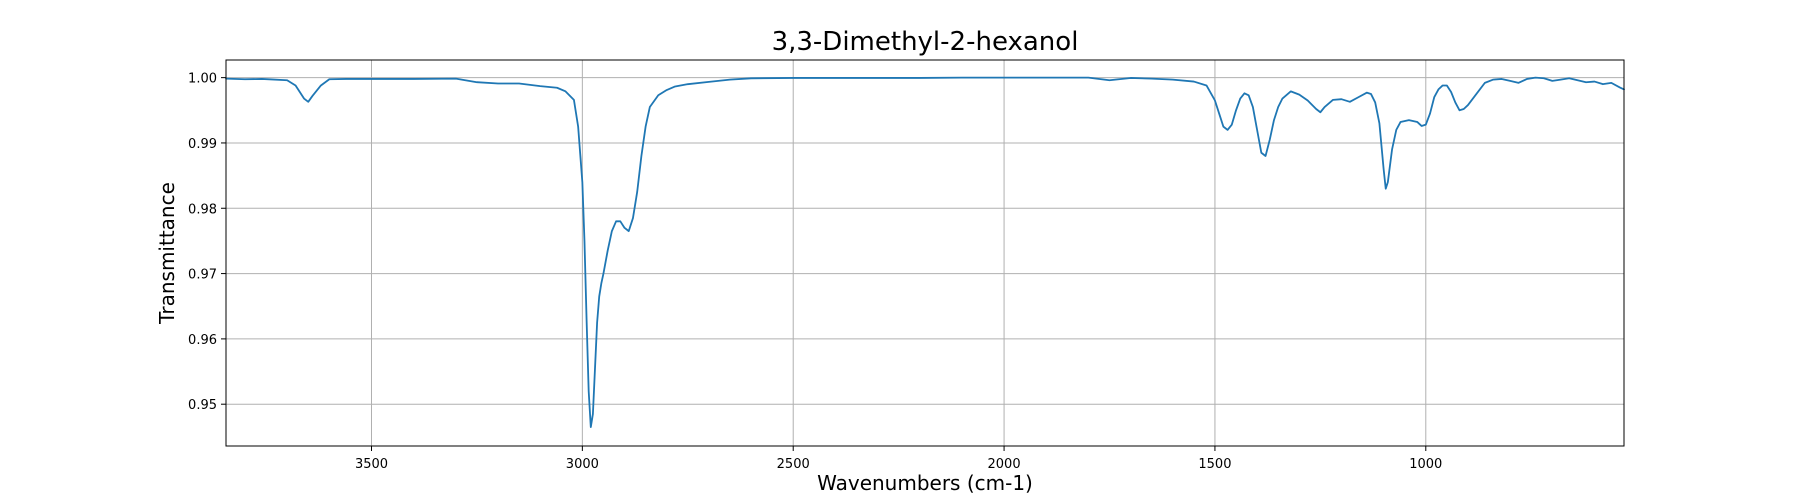 This screenshot has width=1800, height=500. What do you see at coordinates (202, 144) in the screenshot?
I see `y-tick-label: 0.99` at bounding box center [202, 144].